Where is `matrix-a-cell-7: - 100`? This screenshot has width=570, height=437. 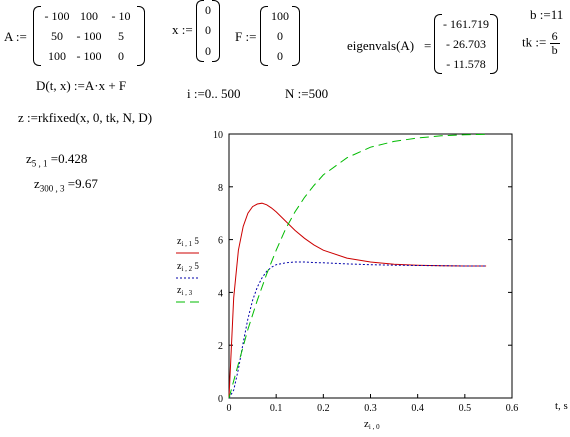
matrix-a-cell-7: - 100 is located at coordinates (89, 55).